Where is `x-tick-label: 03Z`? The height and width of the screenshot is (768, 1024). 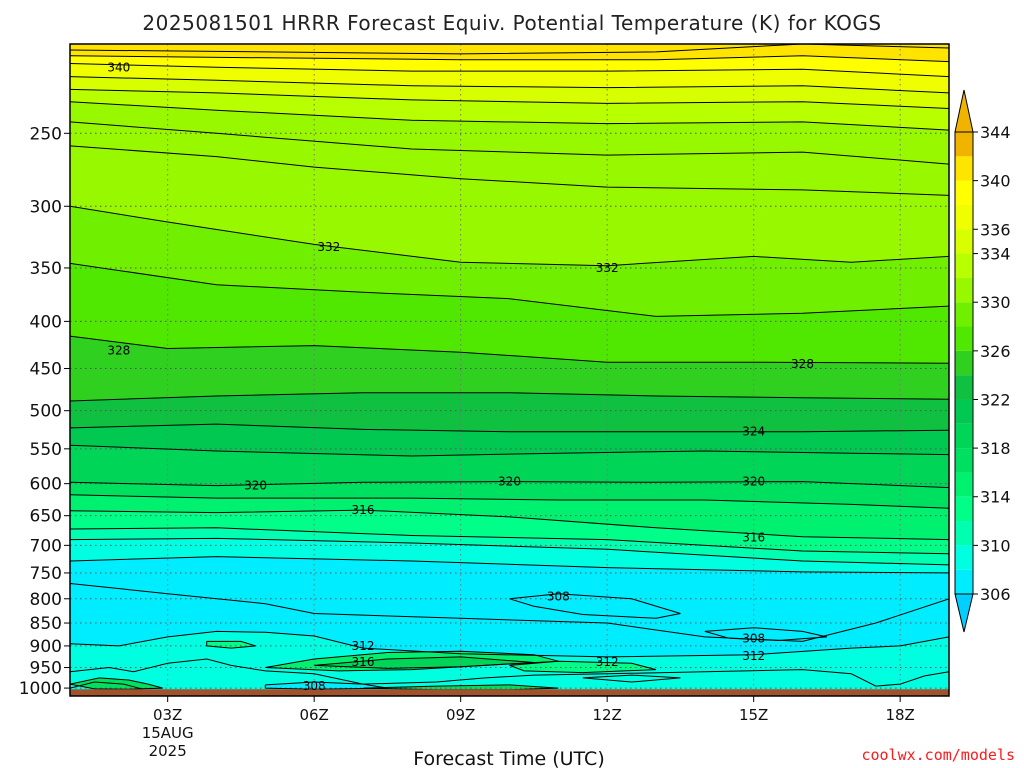
x-tick-label: 03Z is located at coordinates (167, 715).